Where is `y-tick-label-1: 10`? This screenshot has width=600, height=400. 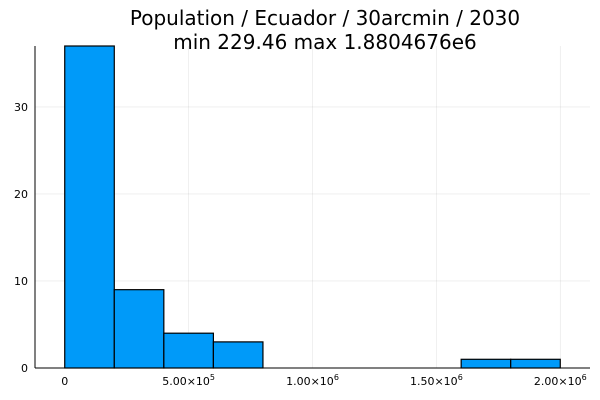 y-tick-label-1: 10 is located at coordinates (21, 281).